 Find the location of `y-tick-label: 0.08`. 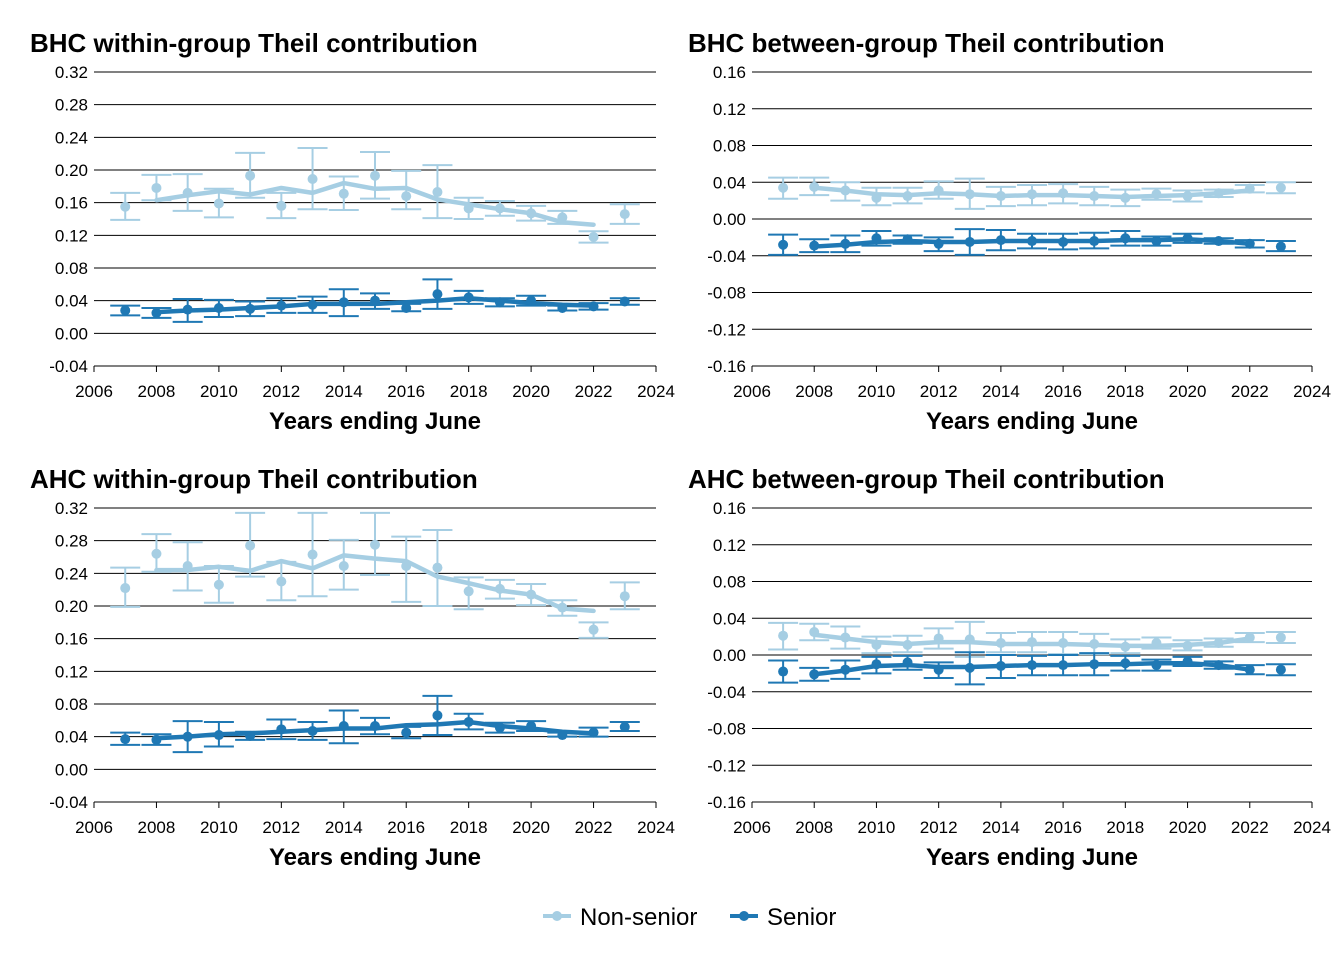

y-tick-label: 0.08 is located at coordinates (71, 704).